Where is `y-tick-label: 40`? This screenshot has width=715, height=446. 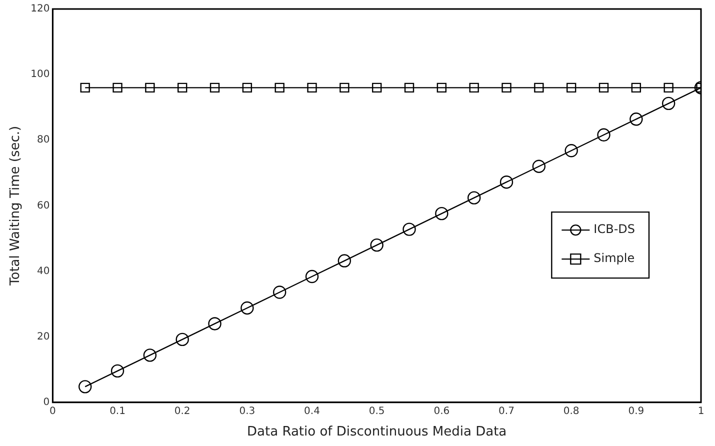 y-tick-label: 40 is located at coordinates (43, 271).